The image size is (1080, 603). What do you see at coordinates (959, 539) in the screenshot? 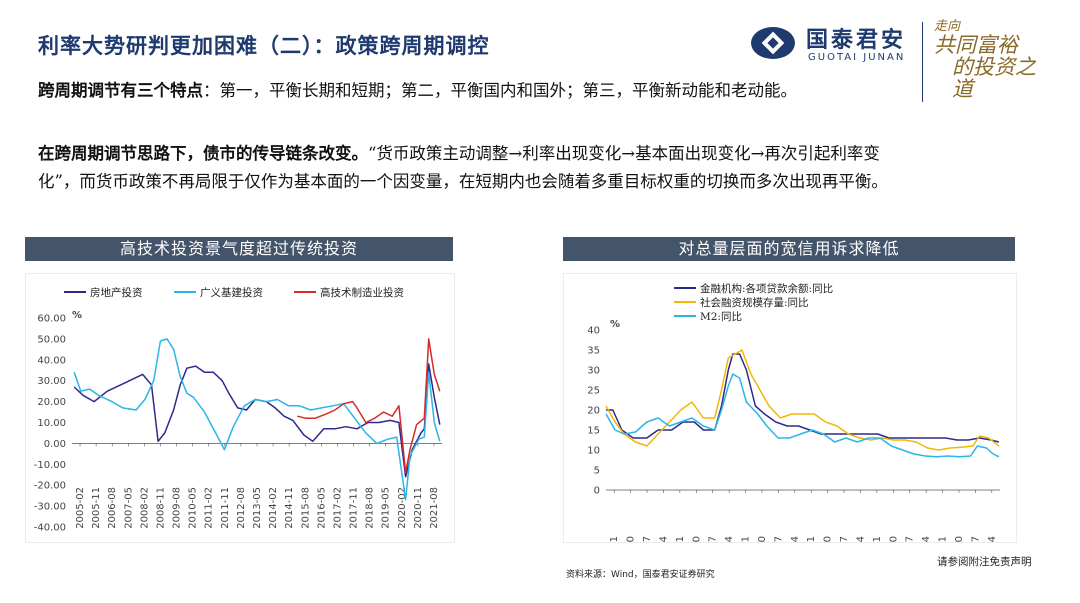
I see `chart-2-x-tick-label: 2019-10` at bounding box center [959, 539].